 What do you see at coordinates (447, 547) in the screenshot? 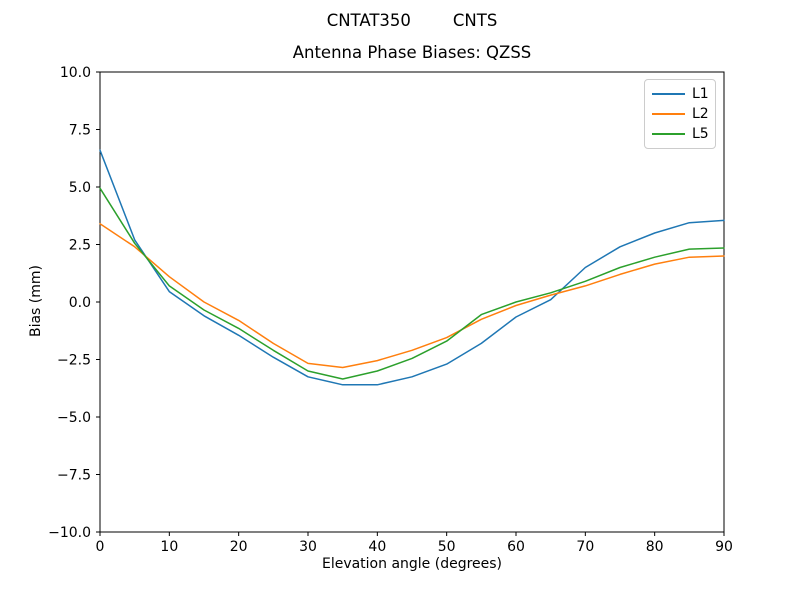
I see `x-tick-label: 50` at bounding box center [447, 547].